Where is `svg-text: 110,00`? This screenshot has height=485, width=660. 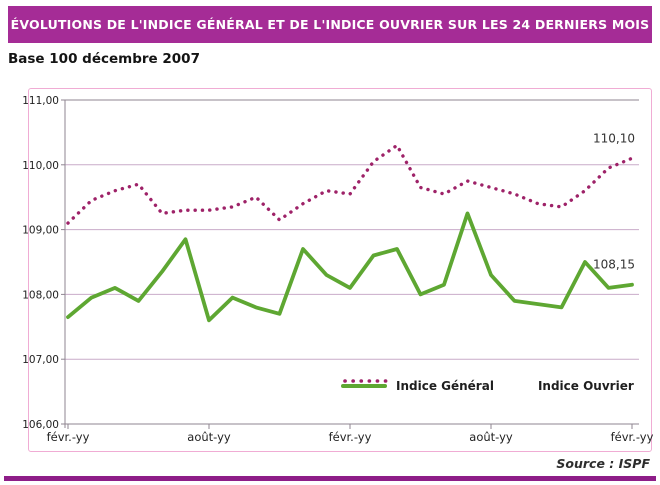
svg-text: 110,00 is located at coordinates (40, 166).